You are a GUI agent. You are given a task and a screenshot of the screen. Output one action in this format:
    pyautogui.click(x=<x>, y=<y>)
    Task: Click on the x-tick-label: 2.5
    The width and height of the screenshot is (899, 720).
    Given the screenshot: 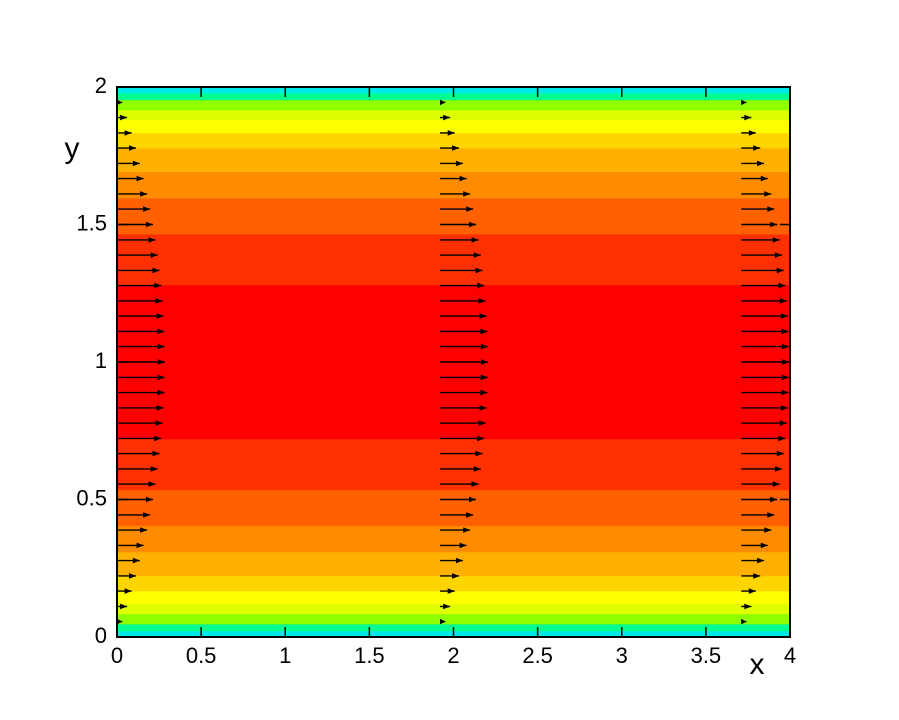 What is the action you would take?
    pyautogui.click(x=537, y=655)
    